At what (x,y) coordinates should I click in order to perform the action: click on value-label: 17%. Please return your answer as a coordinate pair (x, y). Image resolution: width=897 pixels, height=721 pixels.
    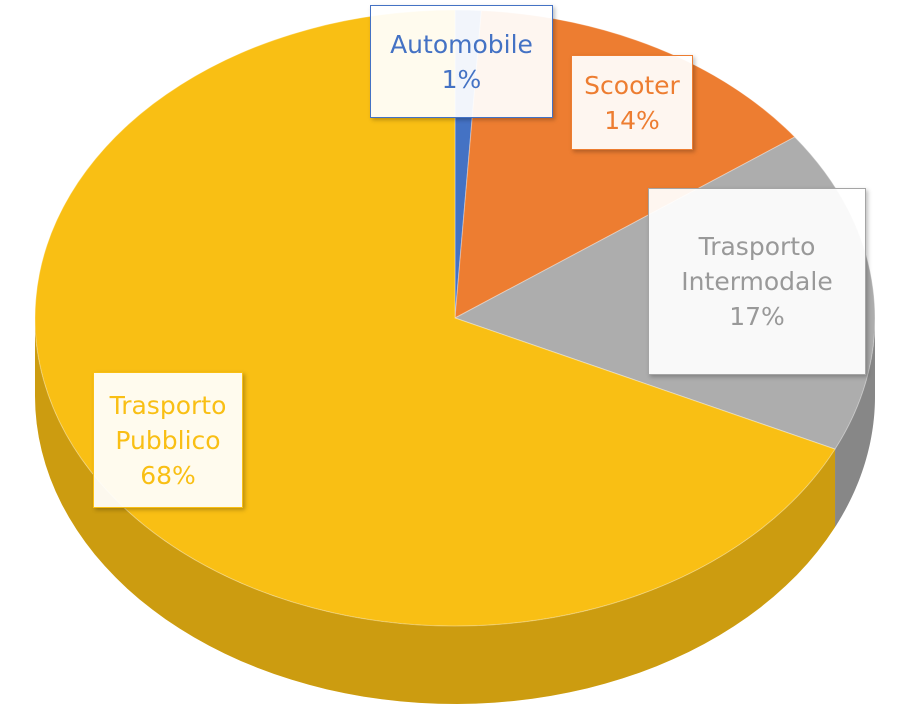
    Looking at the image, I should click on (757, 316).